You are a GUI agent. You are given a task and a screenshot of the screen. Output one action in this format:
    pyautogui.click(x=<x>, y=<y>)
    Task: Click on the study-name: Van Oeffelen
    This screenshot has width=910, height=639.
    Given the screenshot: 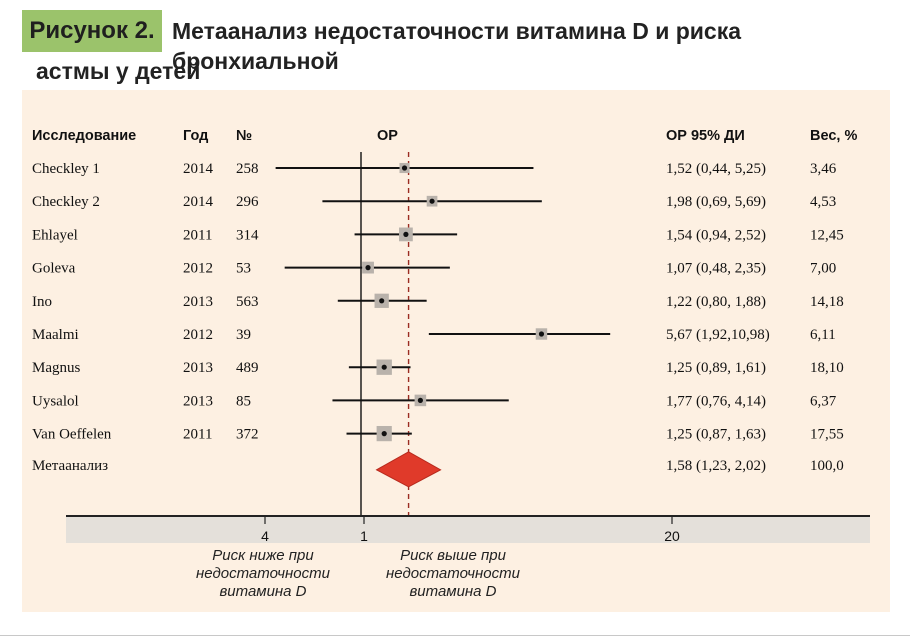 What is the action you would take?
    pyautogui.click(x=72, y=435)
    